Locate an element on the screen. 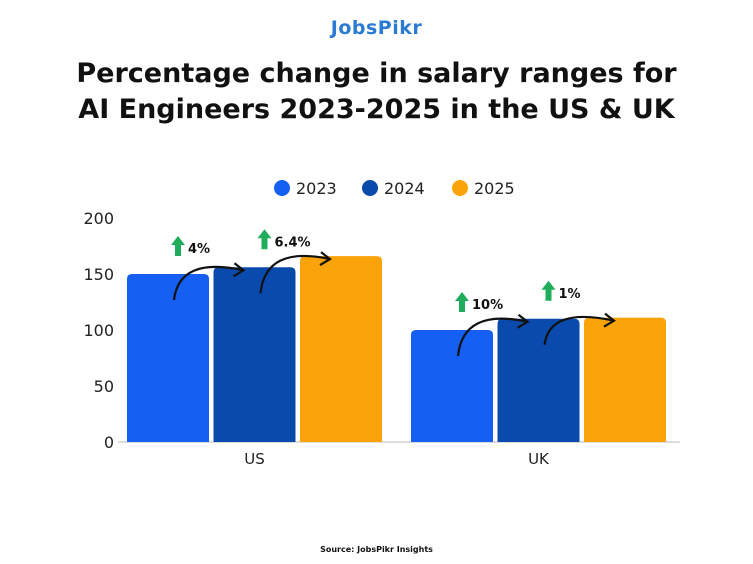 The width and height of the screenshot is (753, 564). bar-UK-2023 is located at coordinates (452, 386).